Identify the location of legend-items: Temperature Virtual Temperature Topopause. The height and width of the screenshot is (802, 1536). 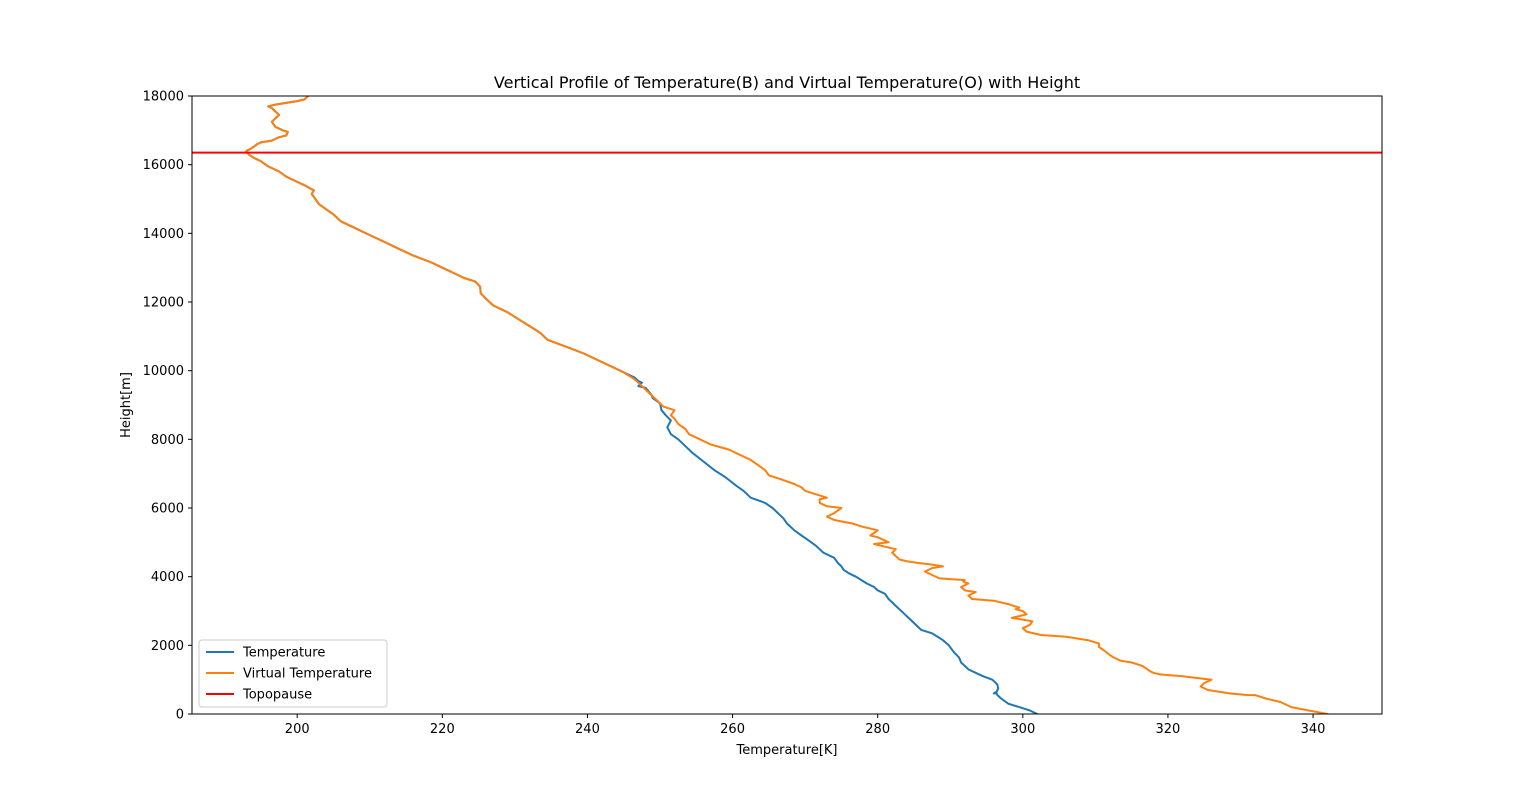
(289, 674).